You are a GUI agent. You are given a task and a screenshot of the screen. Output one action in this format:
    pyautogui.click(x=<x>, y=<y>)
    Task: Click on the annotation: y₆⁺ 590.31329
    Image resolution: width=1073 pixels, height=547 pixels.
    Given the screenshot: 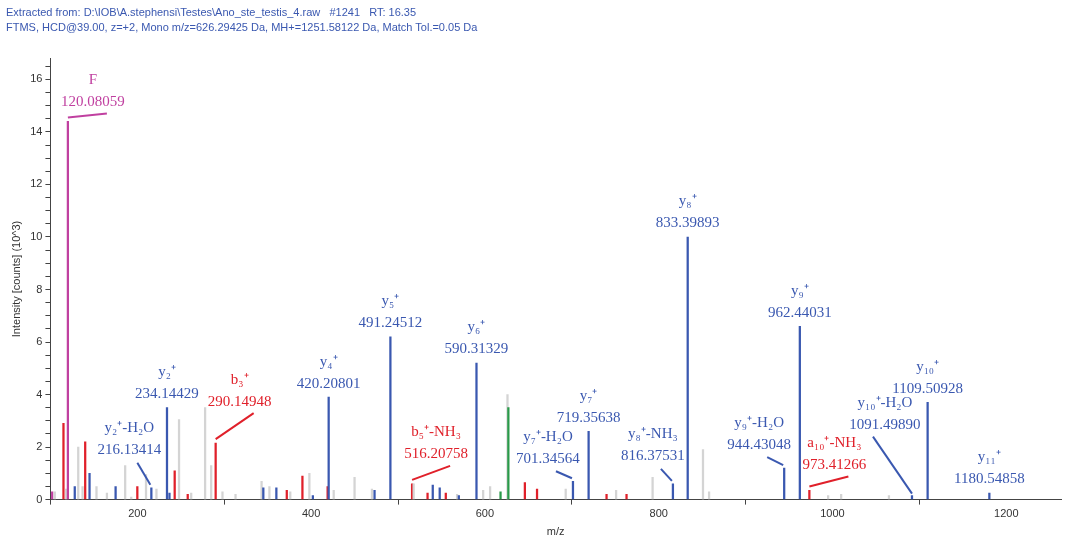 What is the action you would take?
    pyautogui.click(x=476, y=337)
    